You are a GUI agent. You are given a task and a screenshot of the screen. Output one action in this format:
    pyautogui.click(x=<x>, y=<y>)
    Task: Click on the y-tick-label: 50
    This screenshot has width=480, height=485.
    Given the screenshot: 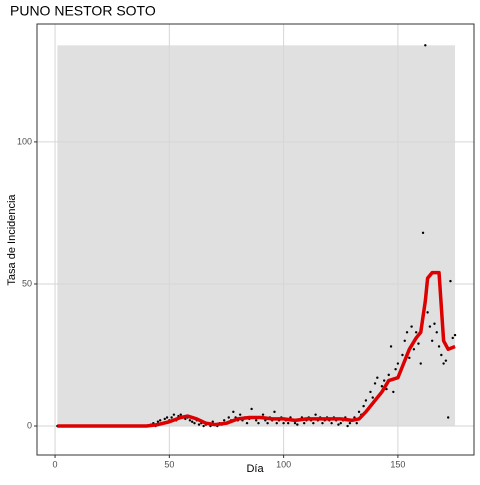 What is the action you would take?
    pyautogui.click(x=27, y=283)
    